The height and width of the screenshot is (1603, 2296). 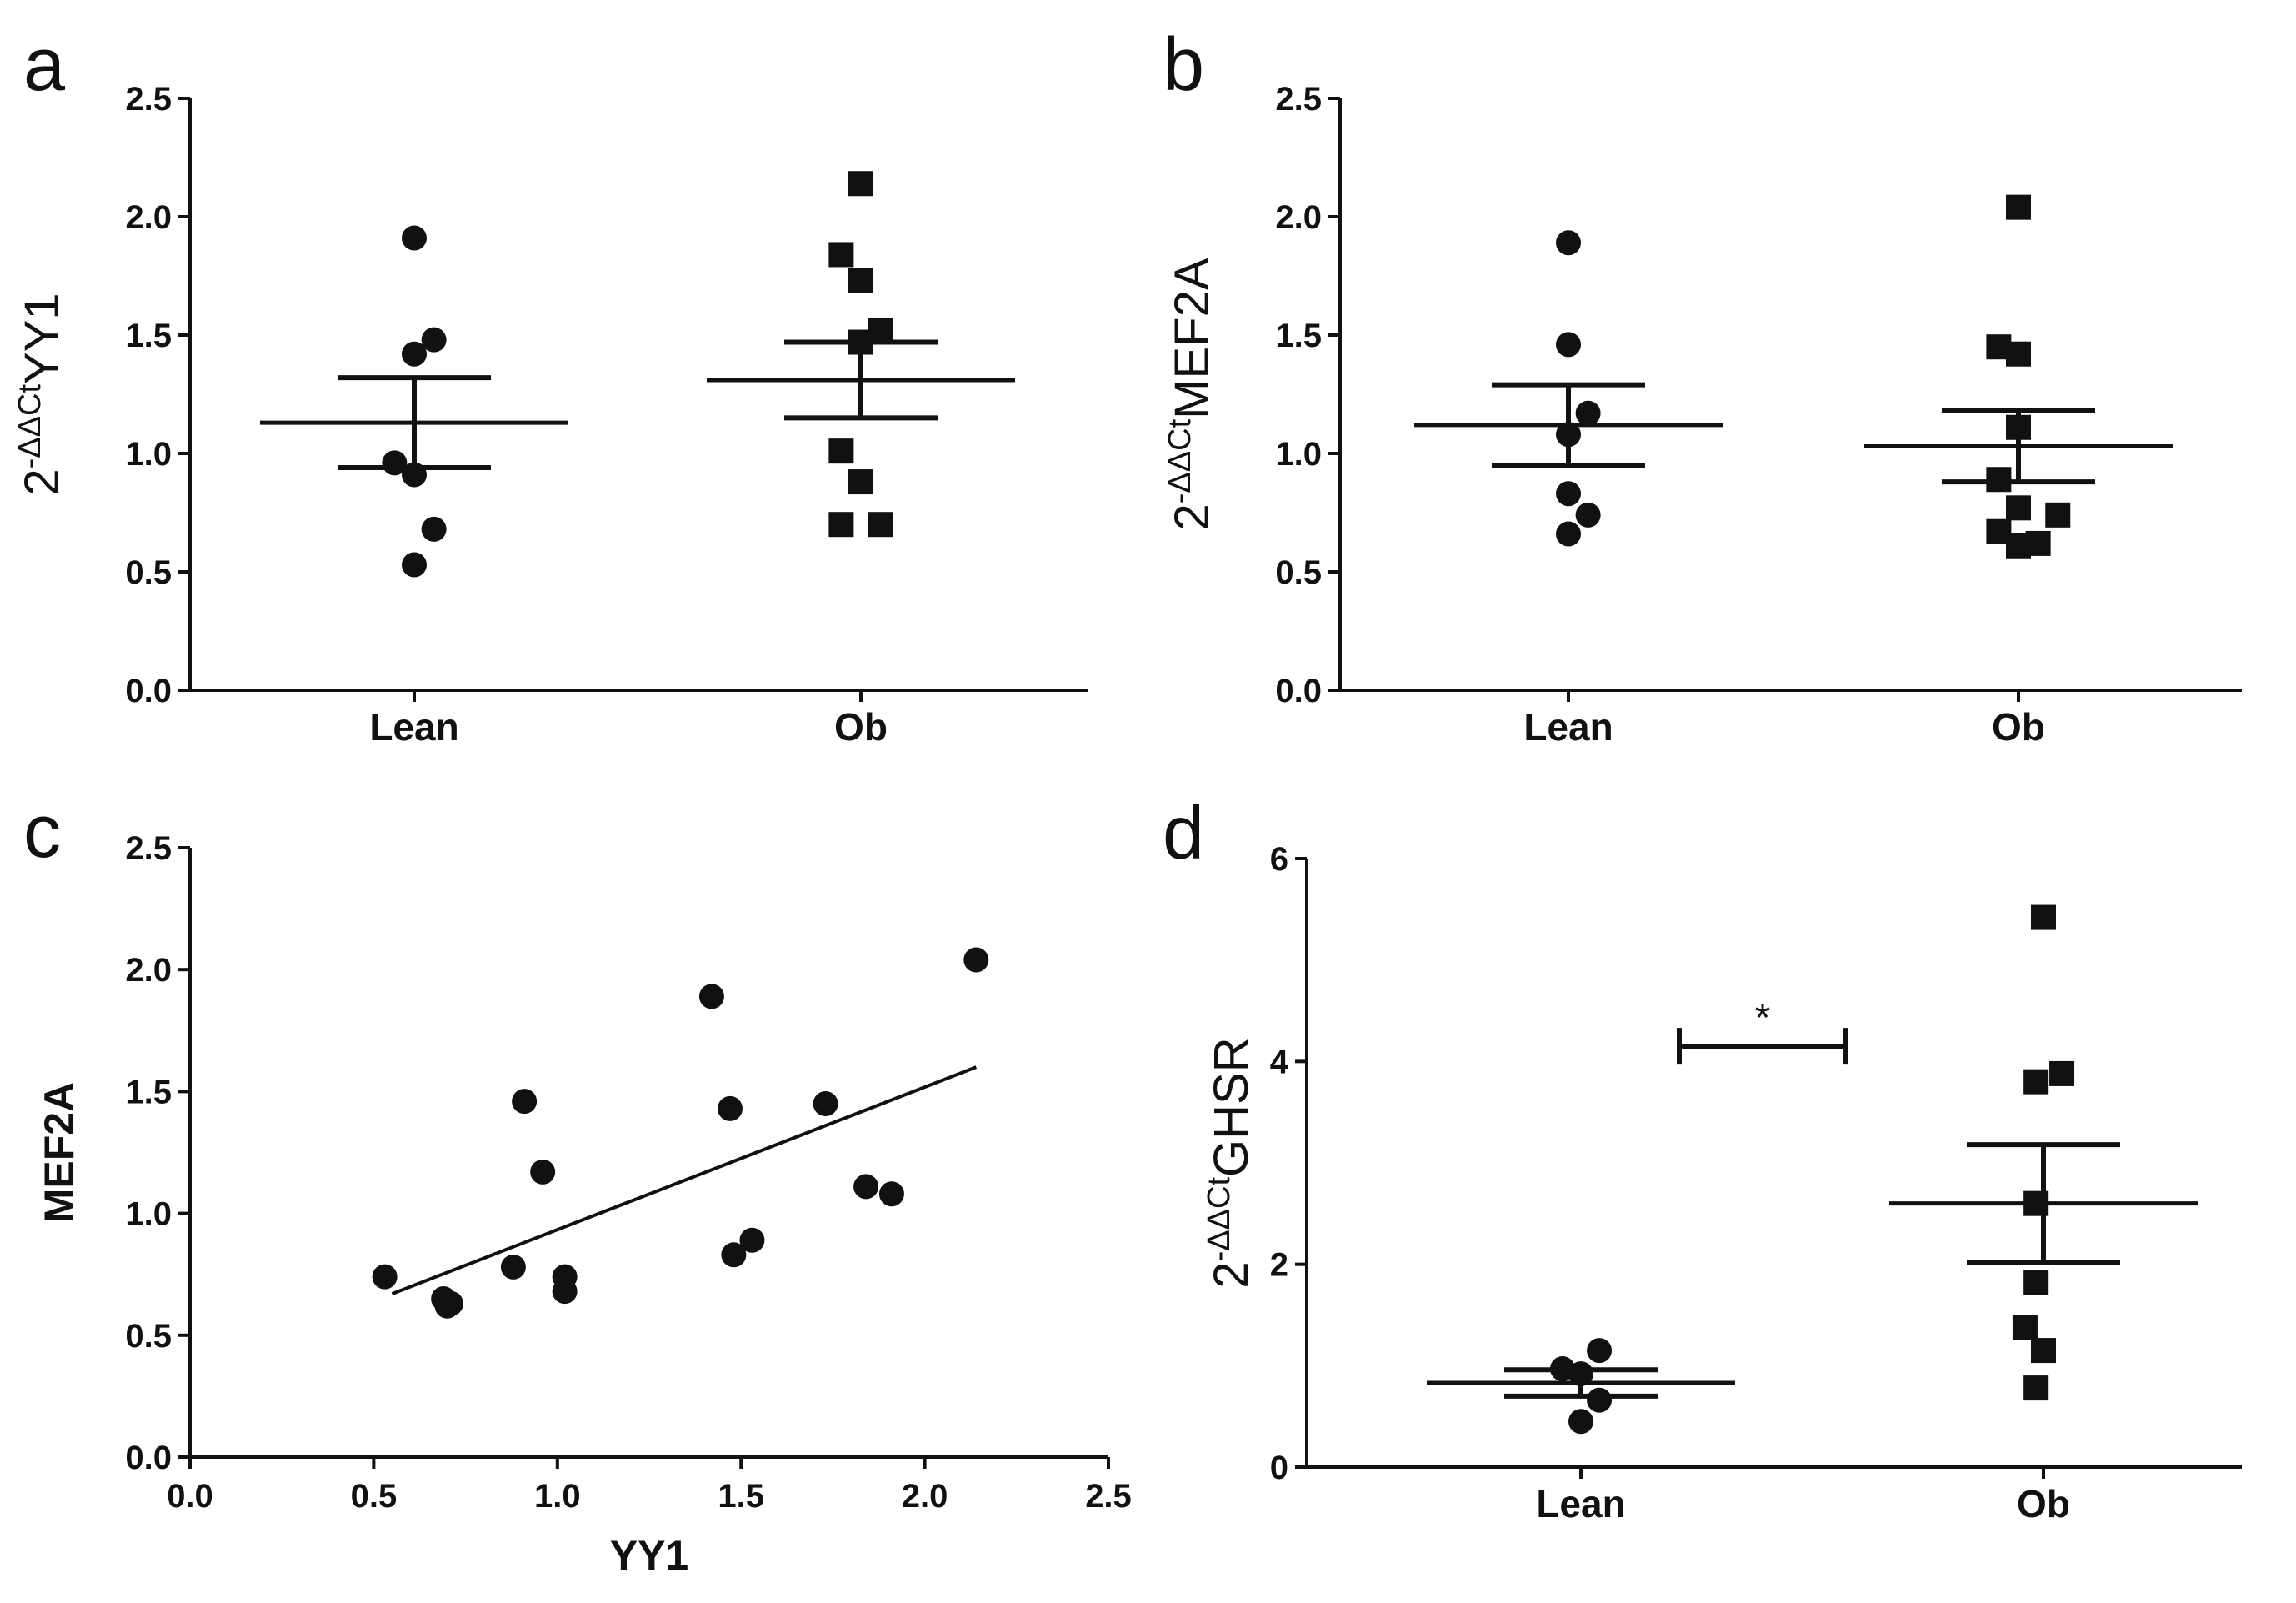 What do you see at coordinates (1192, 338) in the screenshot?
I see `y-axis-label-gene: MEF2A` at bounding box center [1192, 338].